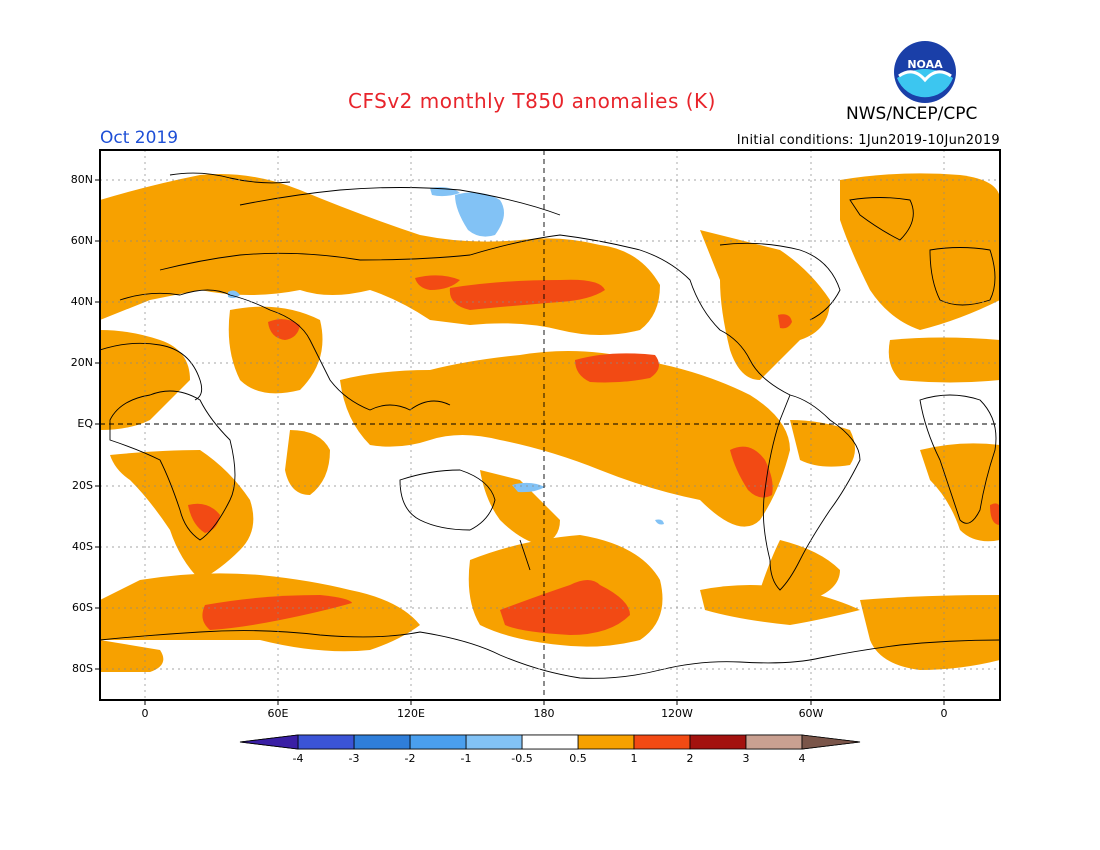 The height and width of the screenshot is (850, 1100). I want to click on colorbar-label: -4, so click(298, 758).